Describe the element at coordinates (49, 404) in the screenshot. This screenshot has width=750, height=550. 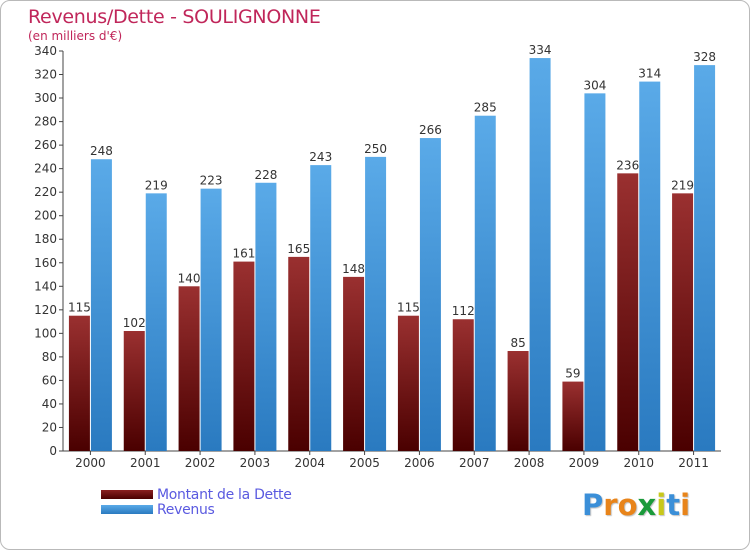
I see `y-tick-label: 40` at that location.